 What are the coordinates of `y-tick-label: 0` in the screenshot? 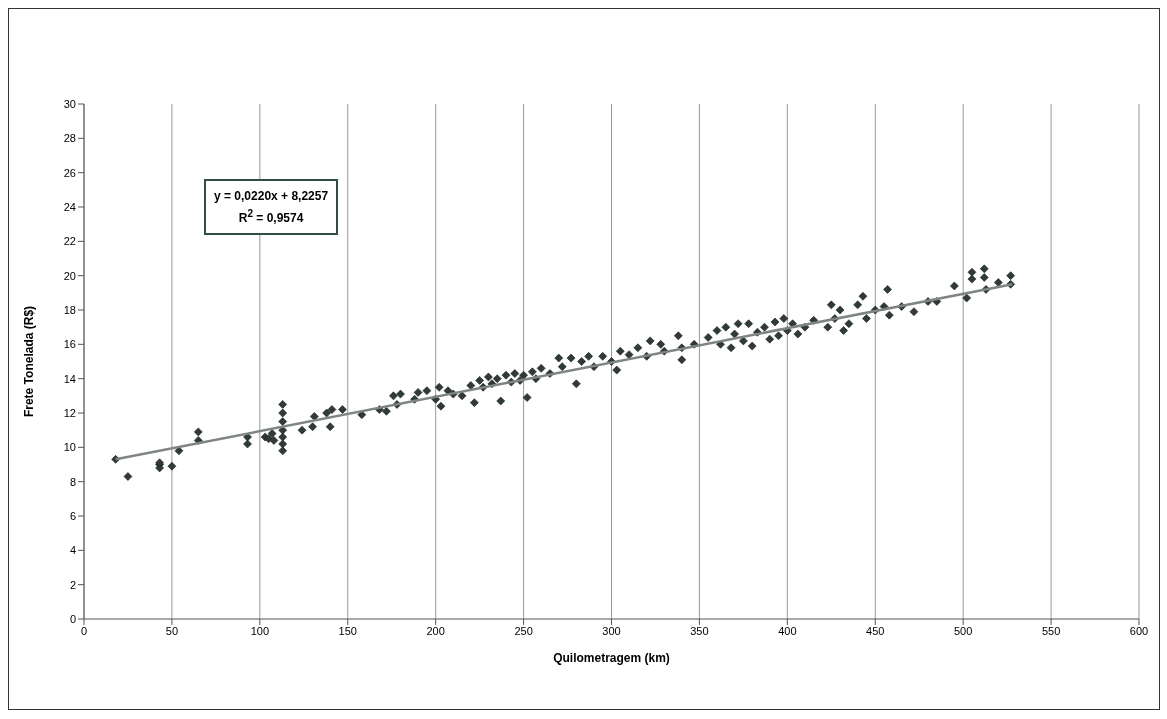 It's located at (72, 618).